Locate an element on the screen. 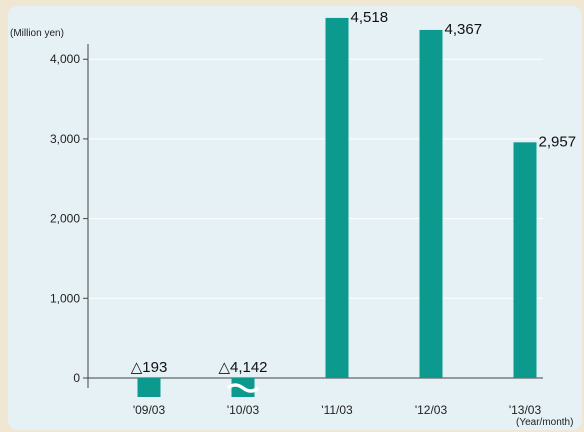  axis-break-mark is located at coordinates (243, 388).